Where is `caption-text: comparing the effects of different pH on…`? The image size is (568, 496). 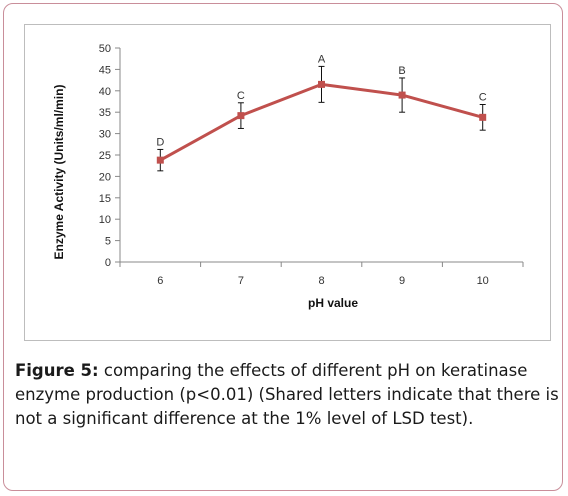
caption-text: comparing the effects of different pH on… is located at coordinates (287, 394).